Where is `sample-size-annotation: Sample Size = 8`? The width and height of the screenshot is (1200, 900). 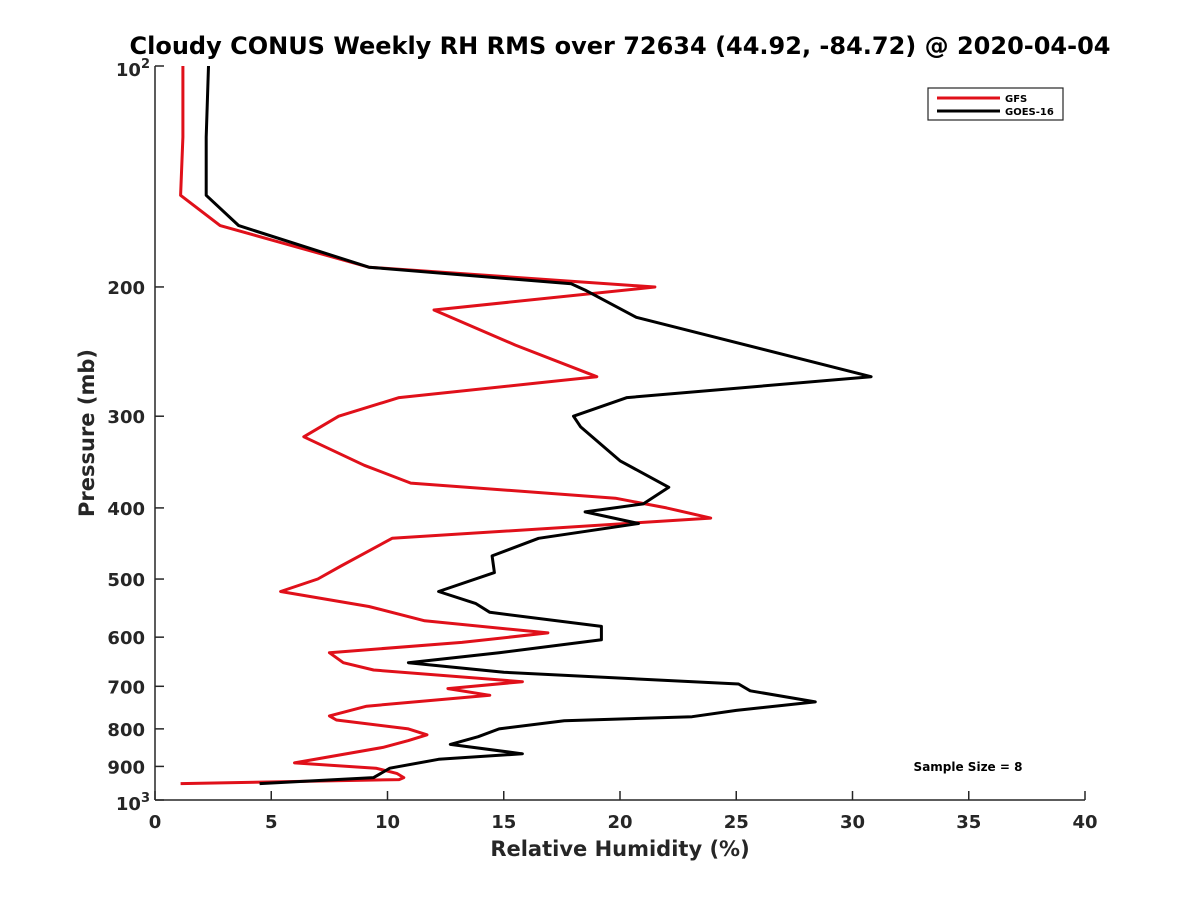 sample-size-annotation: Sample Size = 8 is located at coordinates (968, 767).